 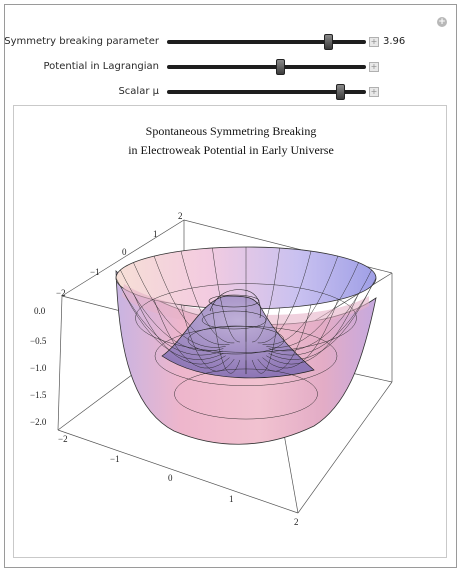 What do you see at coordinates (231, 499) in the screenshot?
I see `x-tick-label: 1` at bounding box center [231, 499].